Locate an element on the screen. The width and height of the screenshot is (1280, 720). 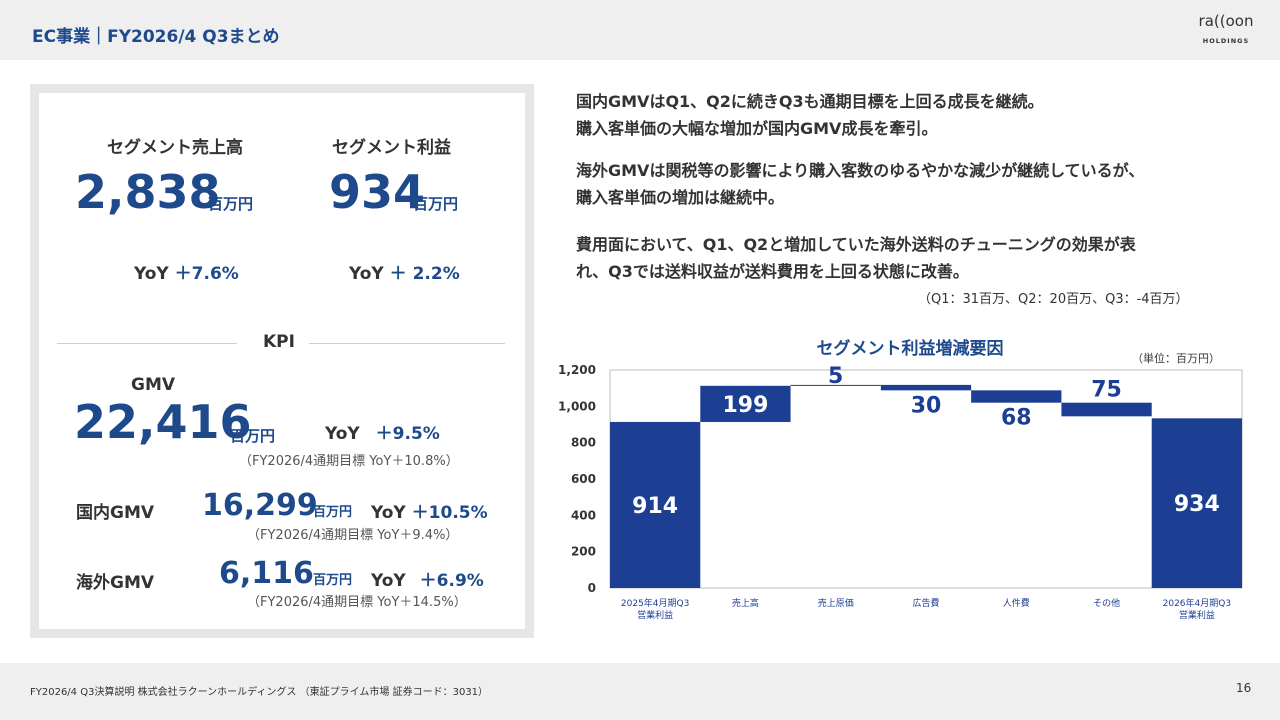
logo-subtext: HOLDINGS is located at coordinates (1226, 41).